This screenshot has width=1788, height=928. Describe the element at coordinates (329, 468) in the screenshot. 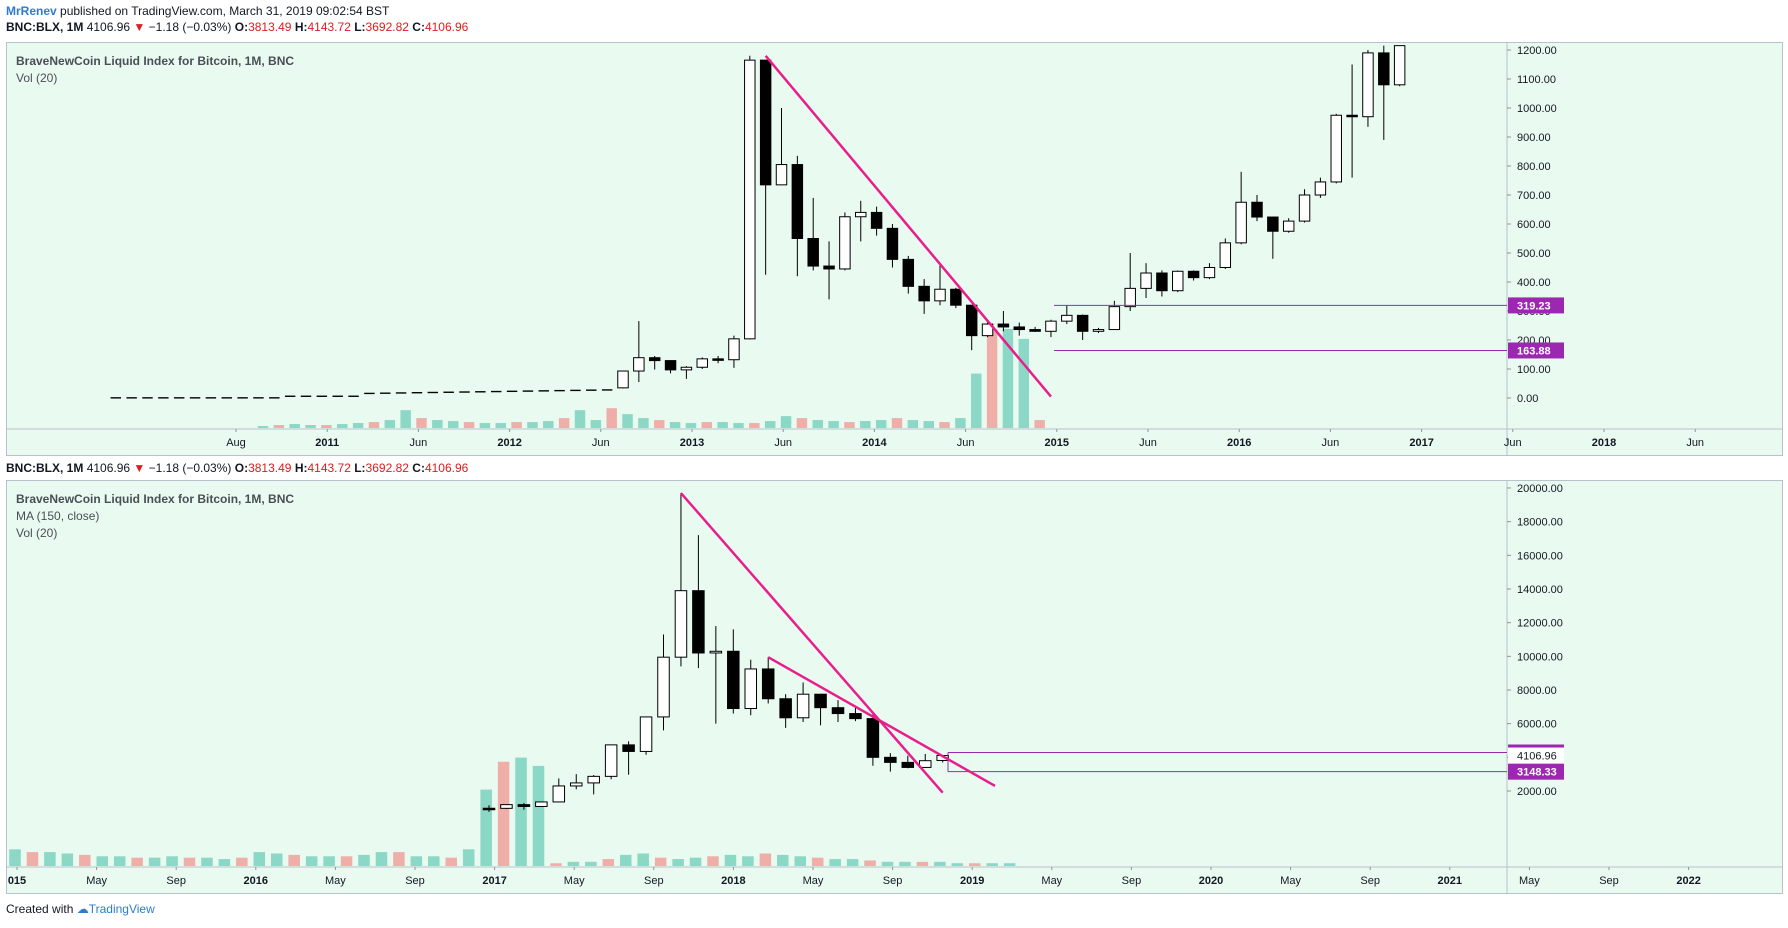

I see `high-value-2: 4143.72` at that location.